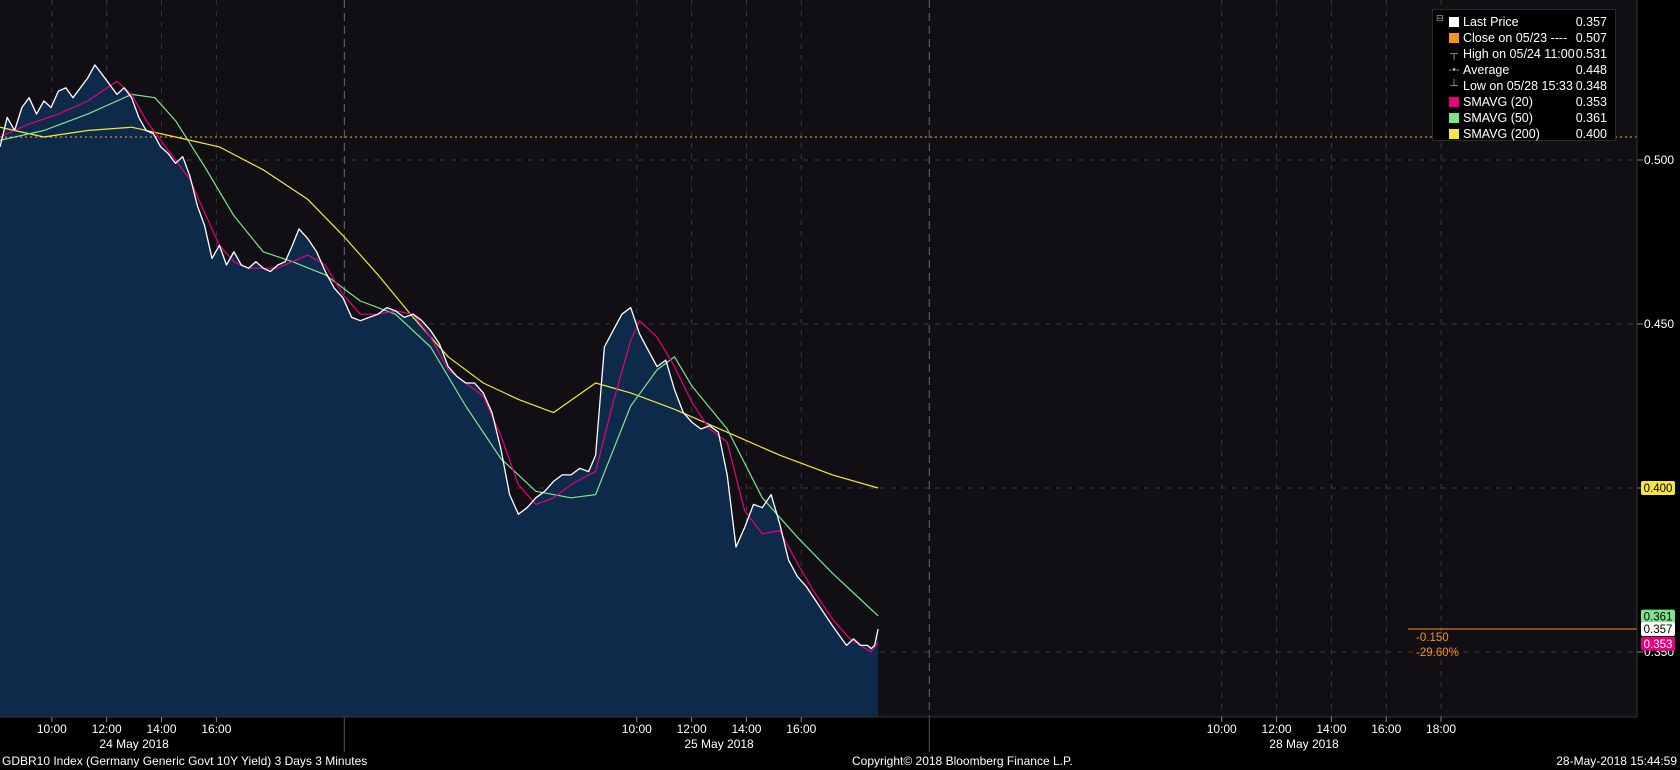  I want to click on value-label-text: 0.361, so click(1658, 618).